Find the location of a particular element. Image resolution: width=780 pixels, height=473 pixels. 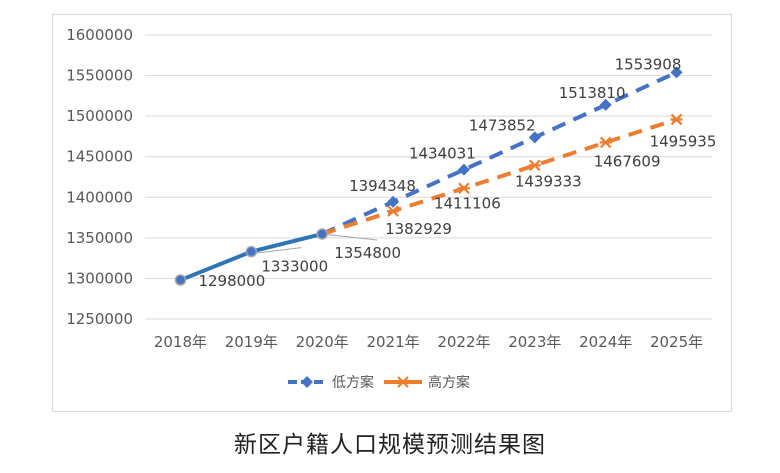

y-tick-label: 1500000 is located at coordinates (99, 116).